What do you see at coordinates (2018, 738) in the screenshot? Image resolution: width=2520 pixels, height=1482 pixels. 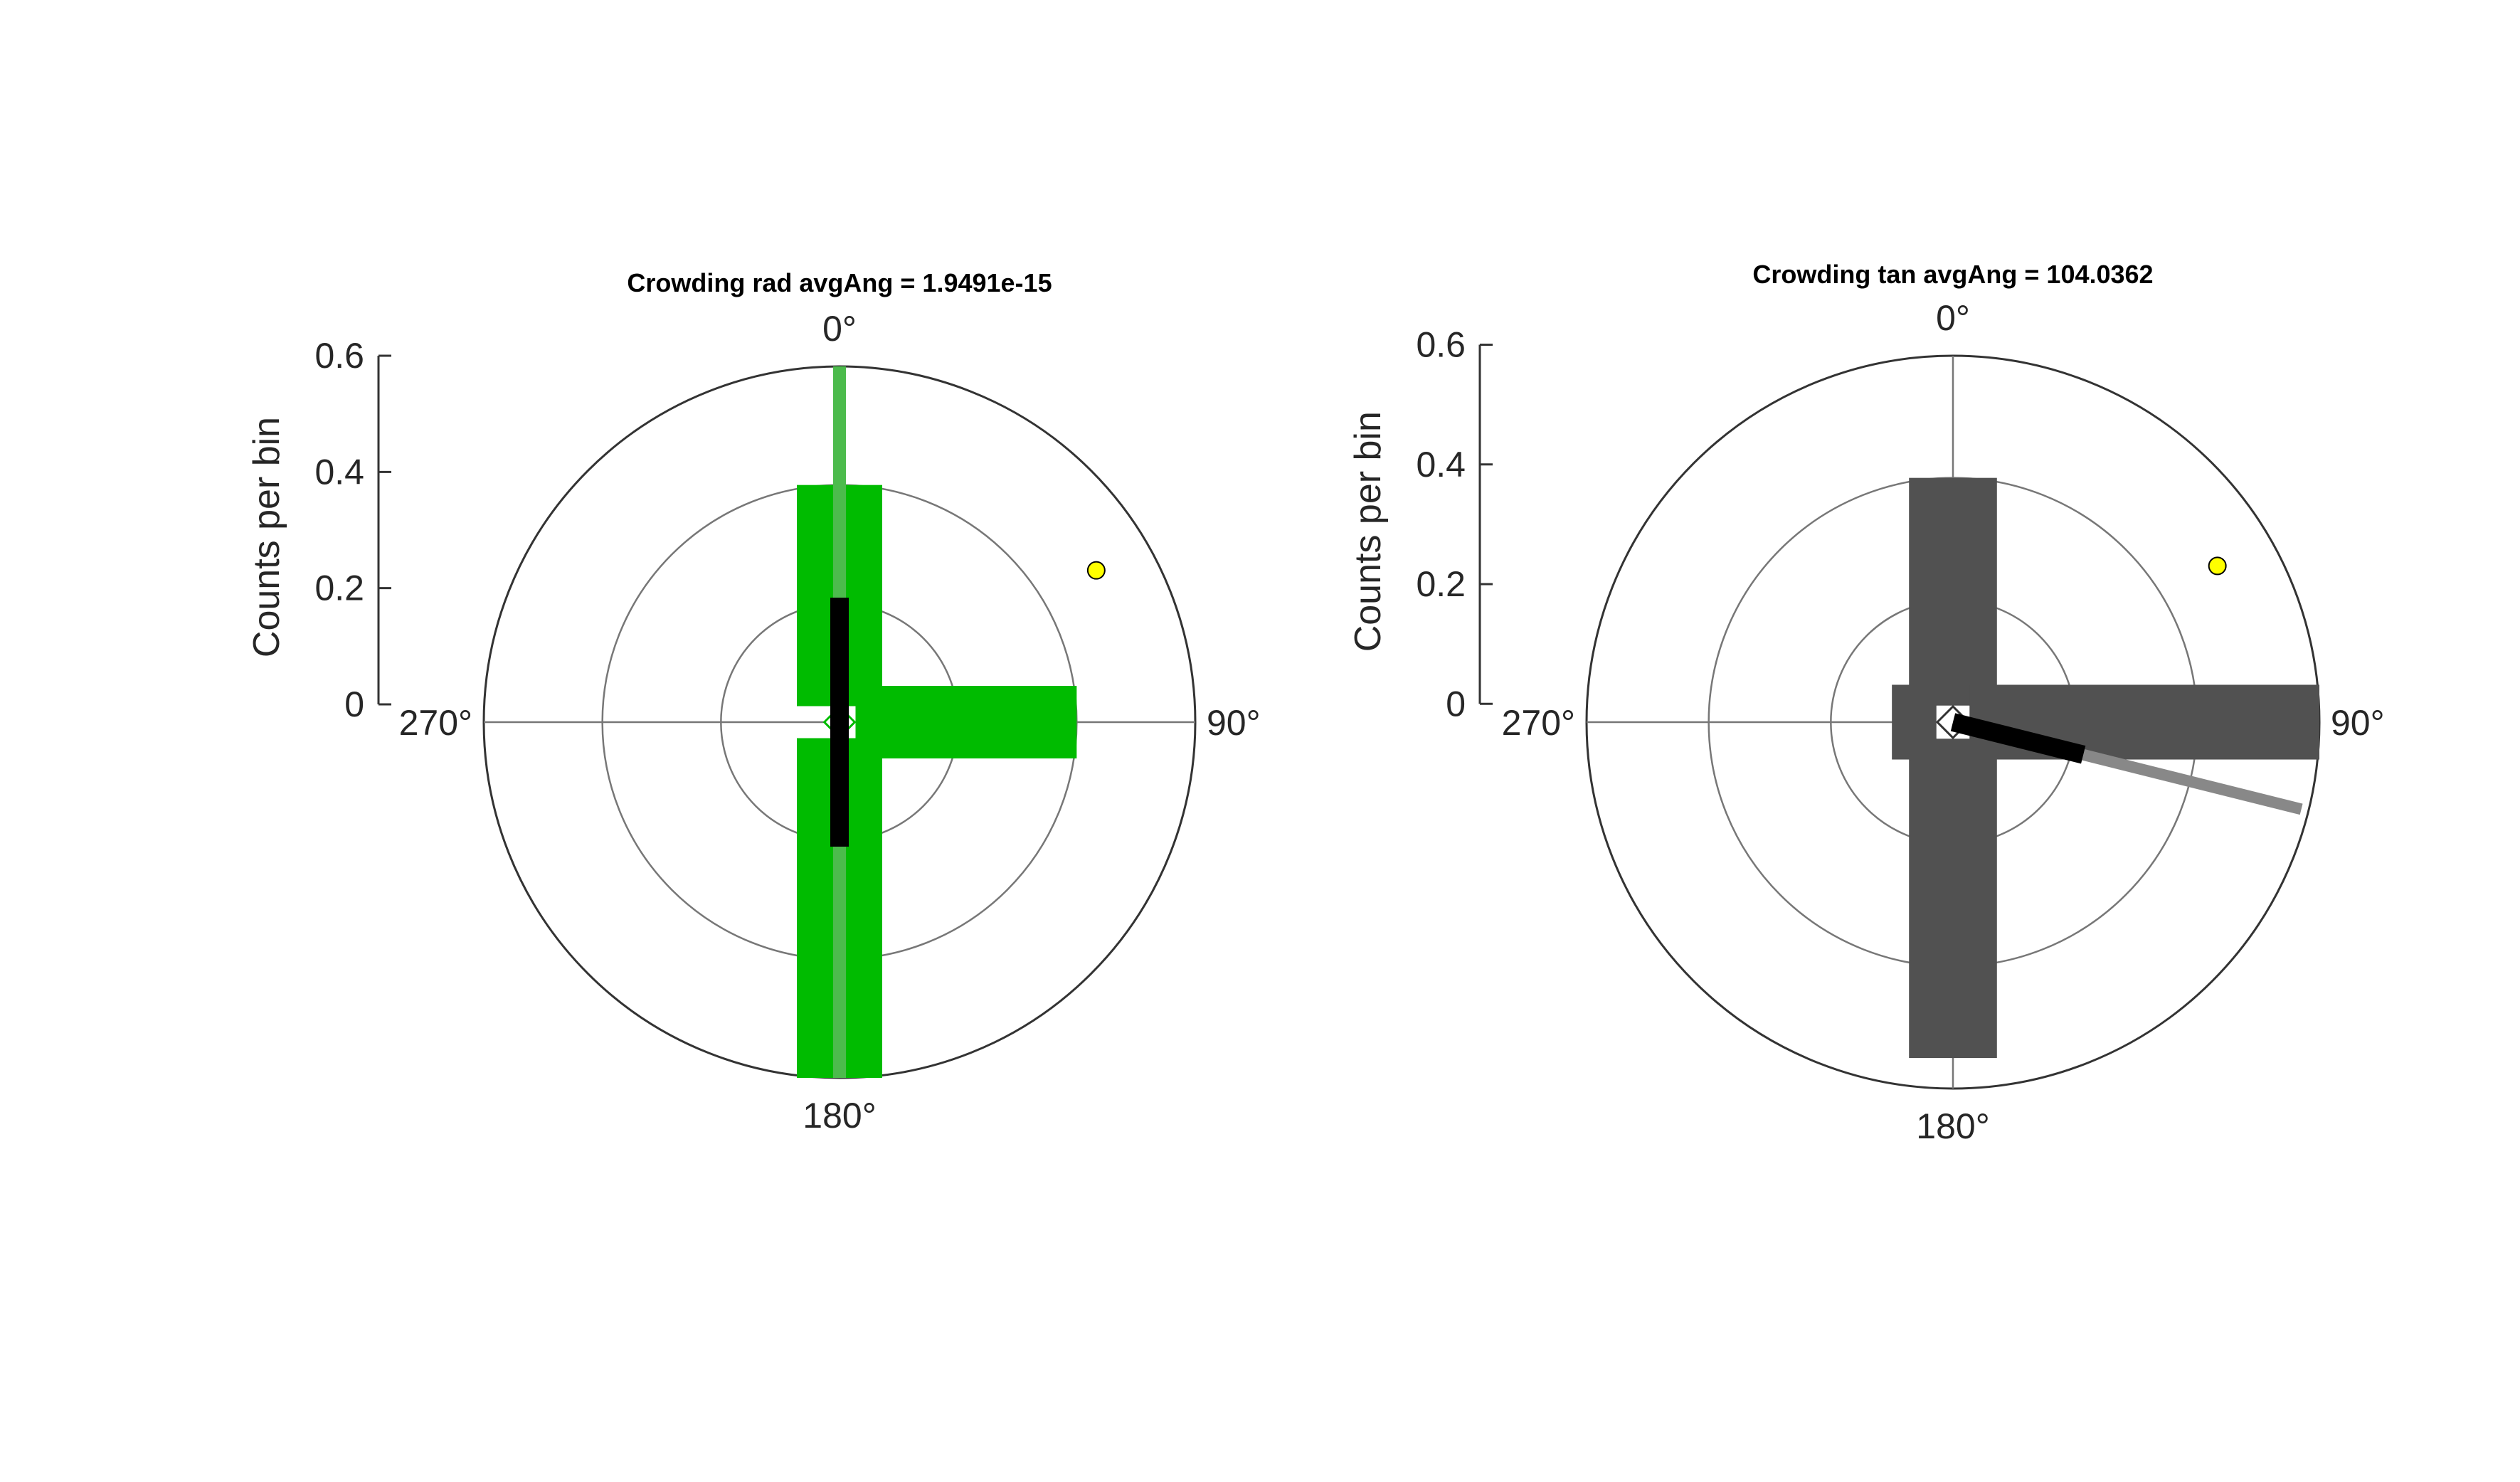 I see `mean-vector` at bounding box center [2018, 738].